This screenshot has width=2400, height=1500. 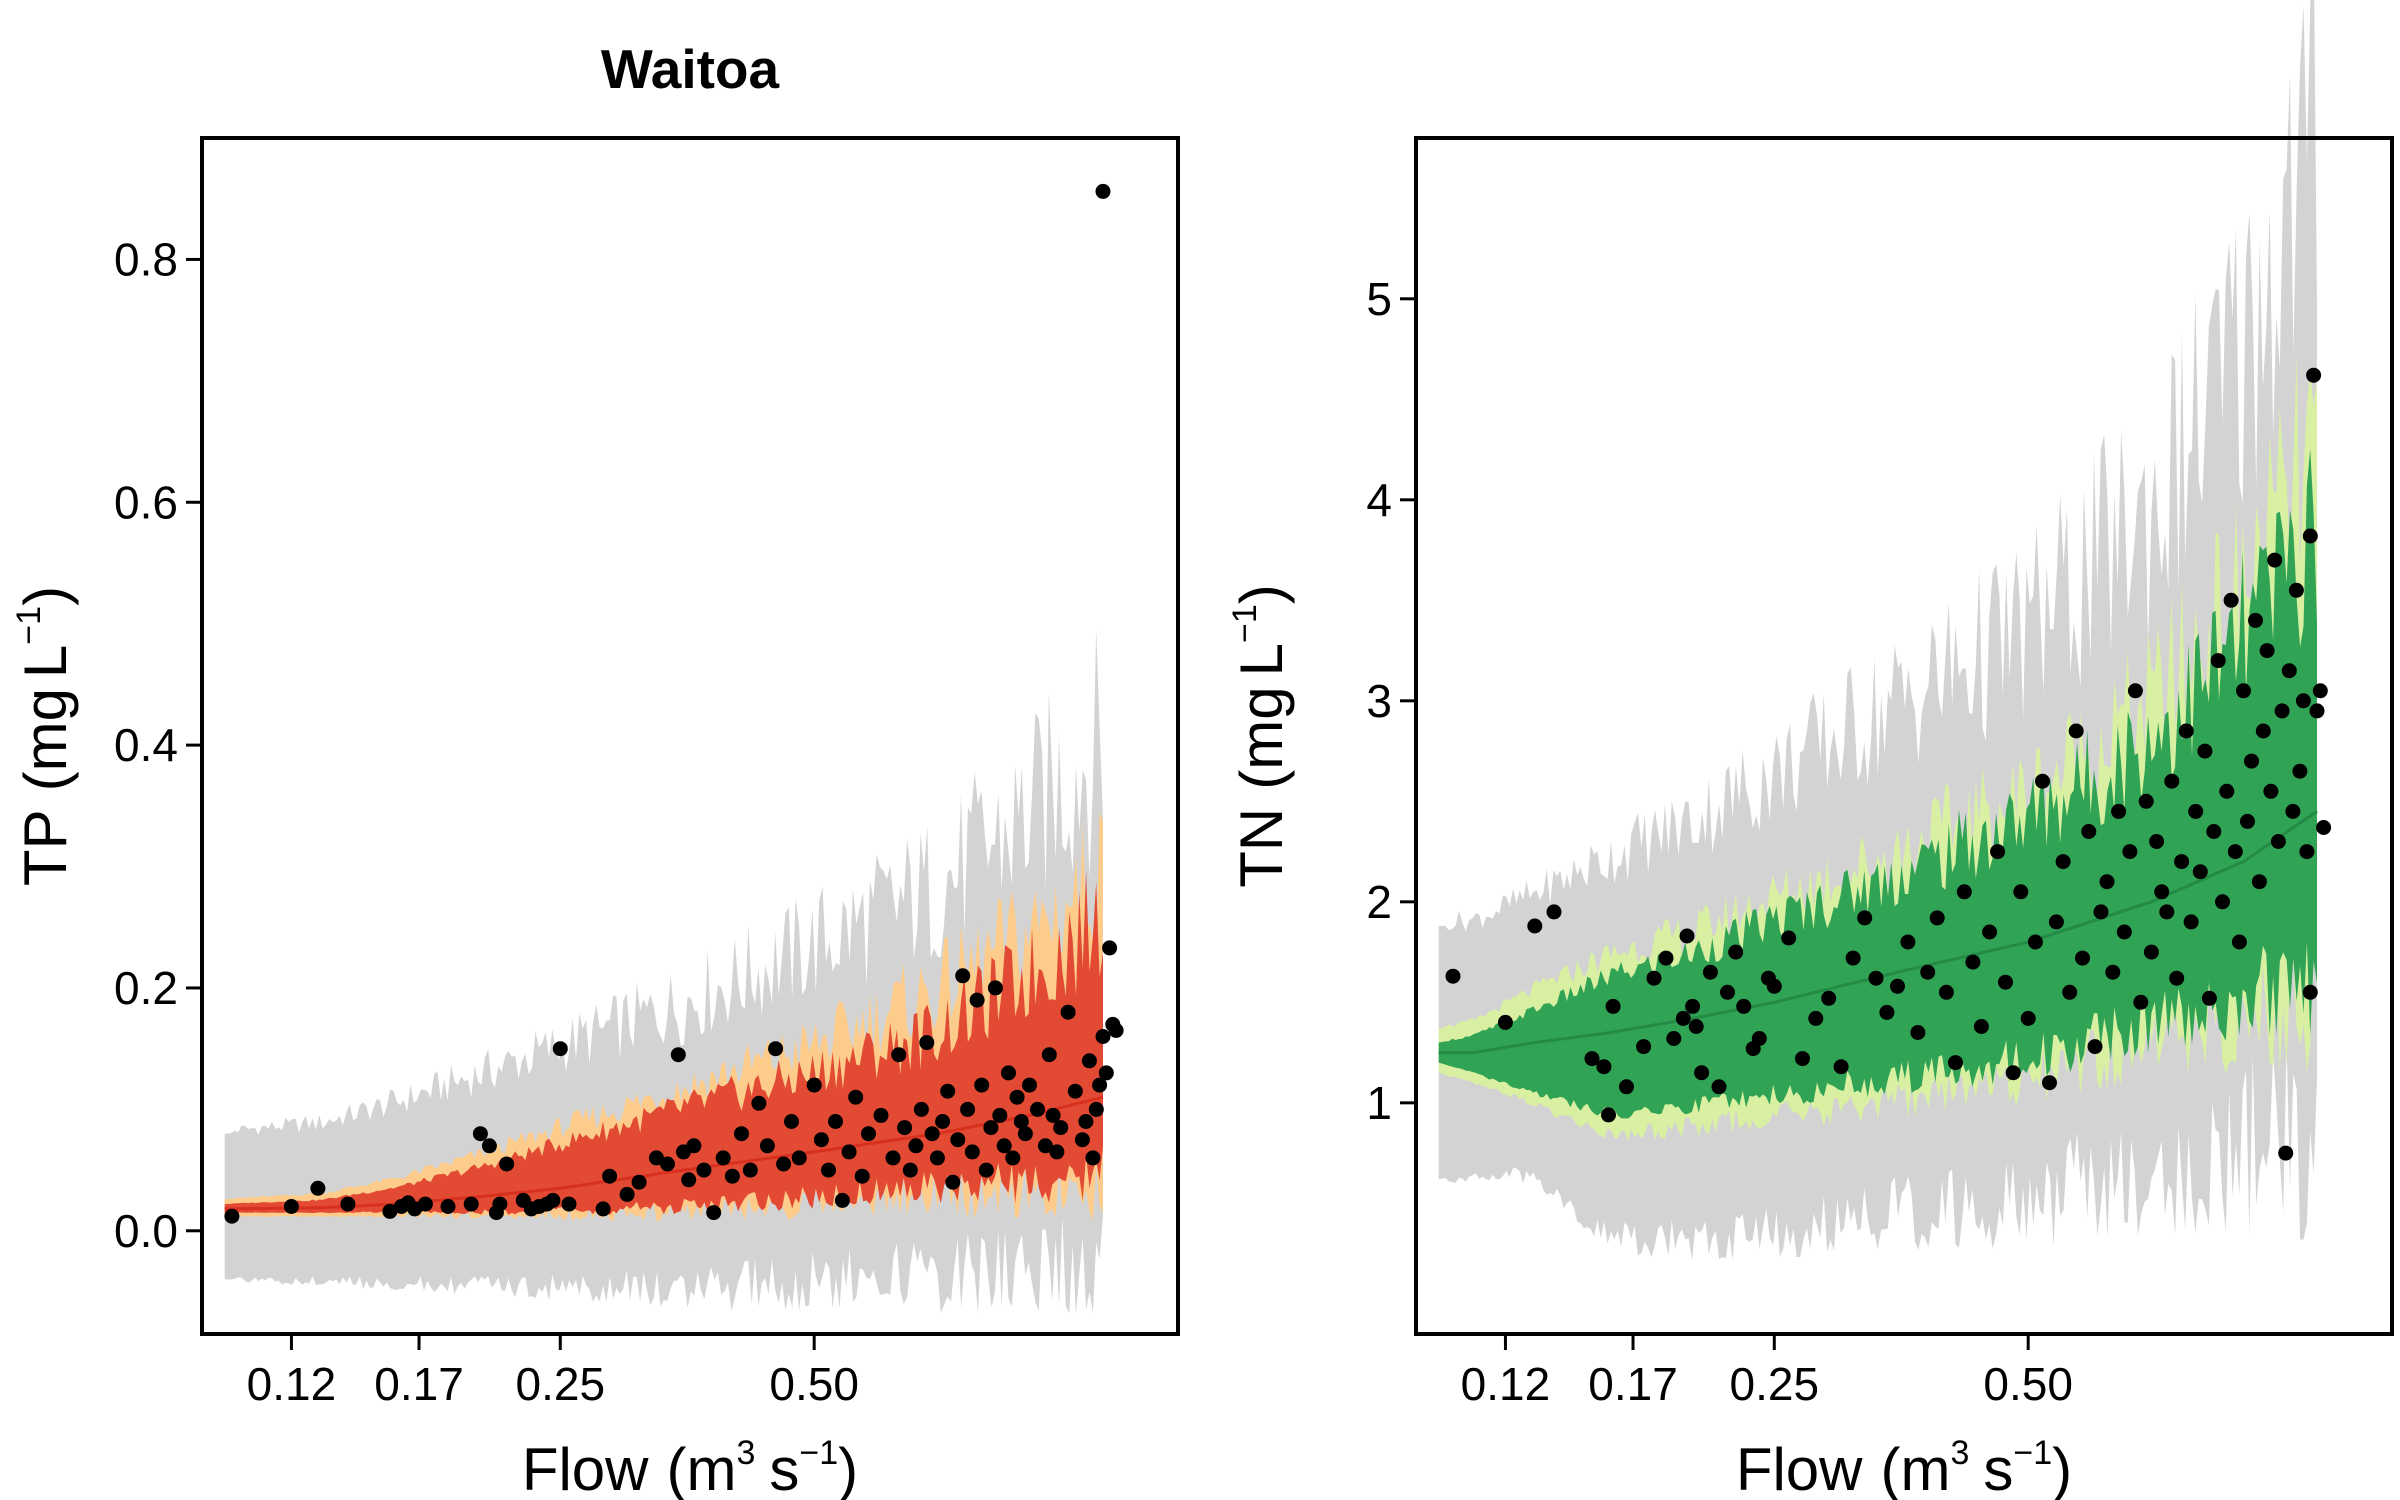 I want to click on tn-y-tick-label: 3, so click(x=1379, y=701).